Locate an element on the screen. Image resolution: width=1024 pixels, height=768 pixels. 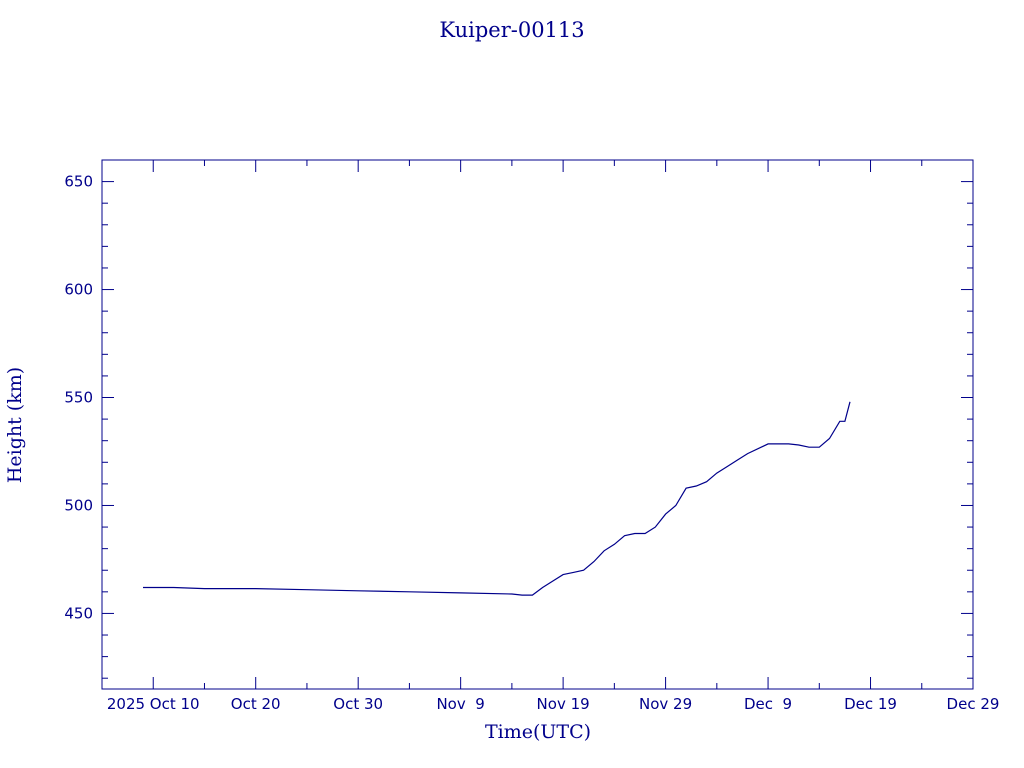
y-tick-label: 600 is located at coordinates (78, 290).